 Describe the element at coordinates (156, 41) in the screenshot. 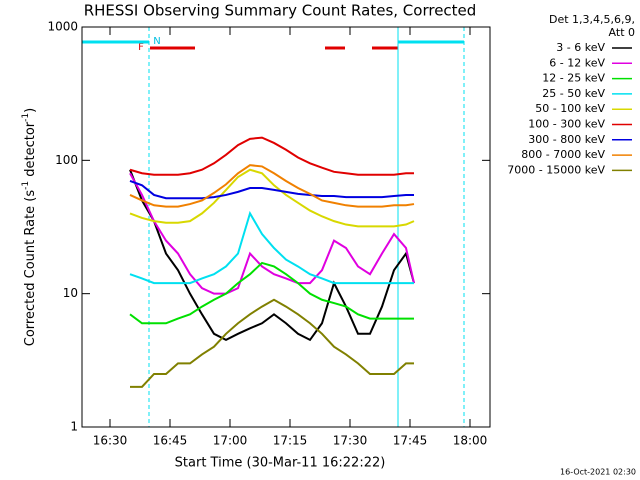

I see `flag-n: N` at that location.